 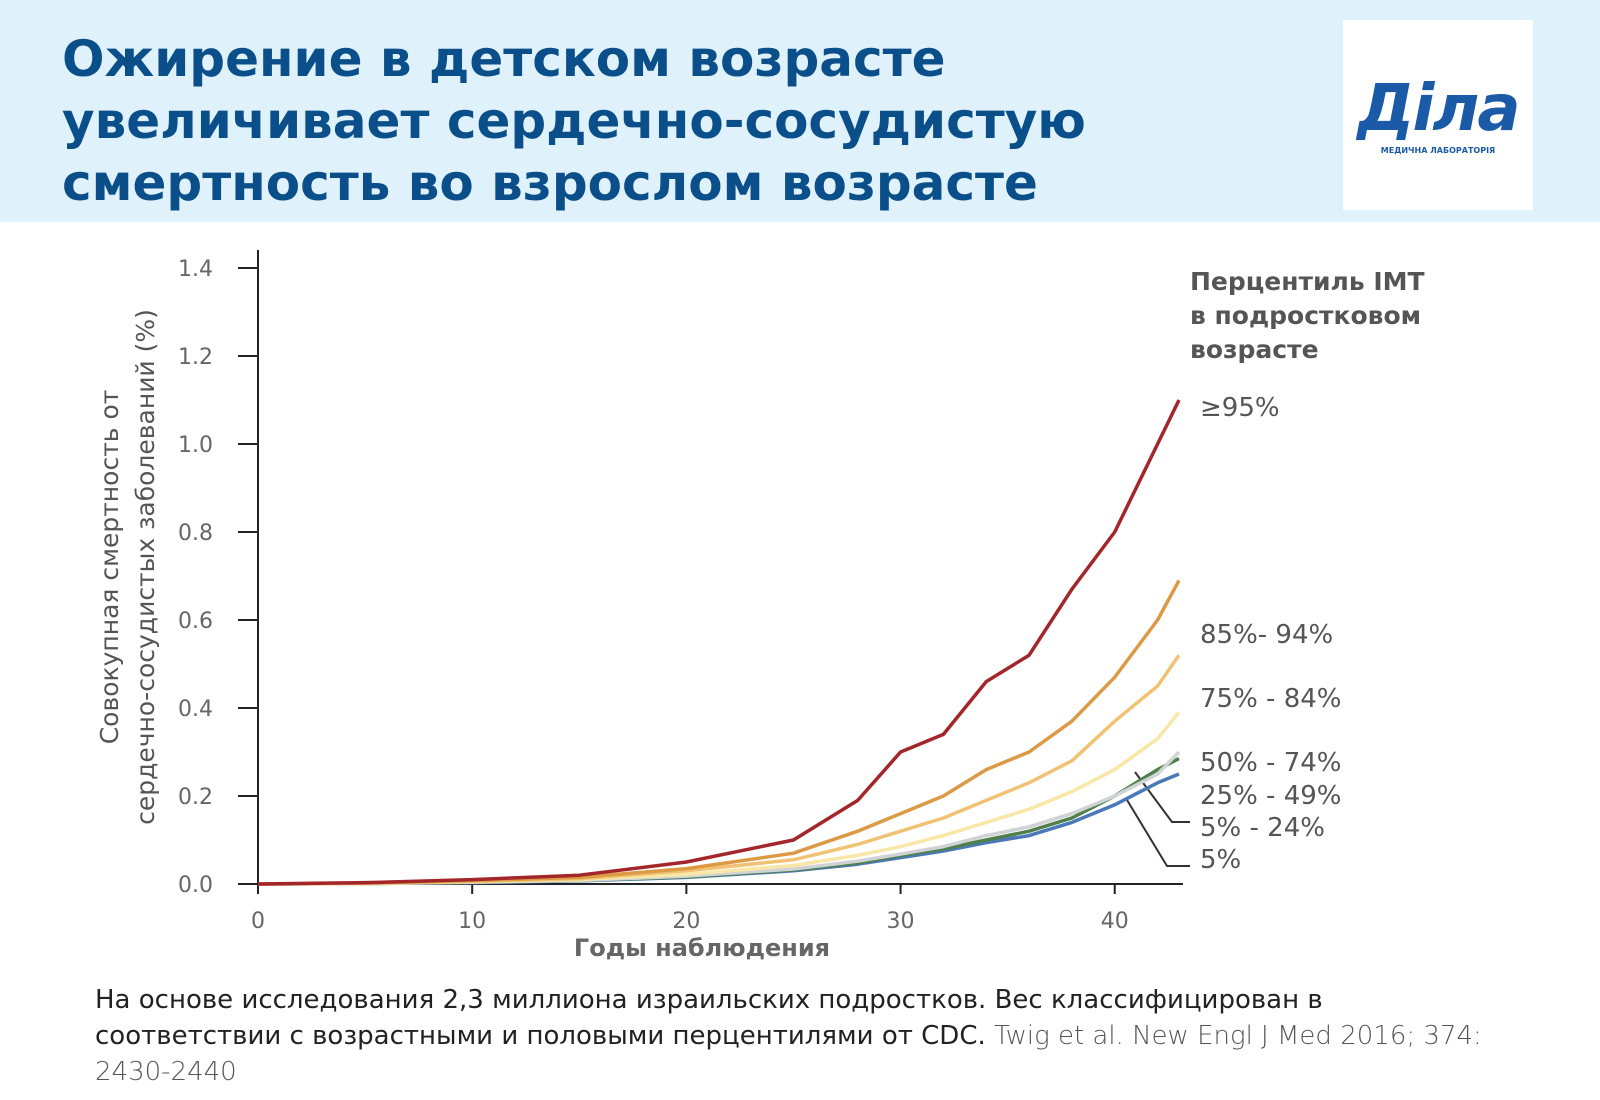 What do you see at coordinates (195, 533) in the screenshot?
I see `y-tick-label: 0.8` at bounding box center [195, 533].